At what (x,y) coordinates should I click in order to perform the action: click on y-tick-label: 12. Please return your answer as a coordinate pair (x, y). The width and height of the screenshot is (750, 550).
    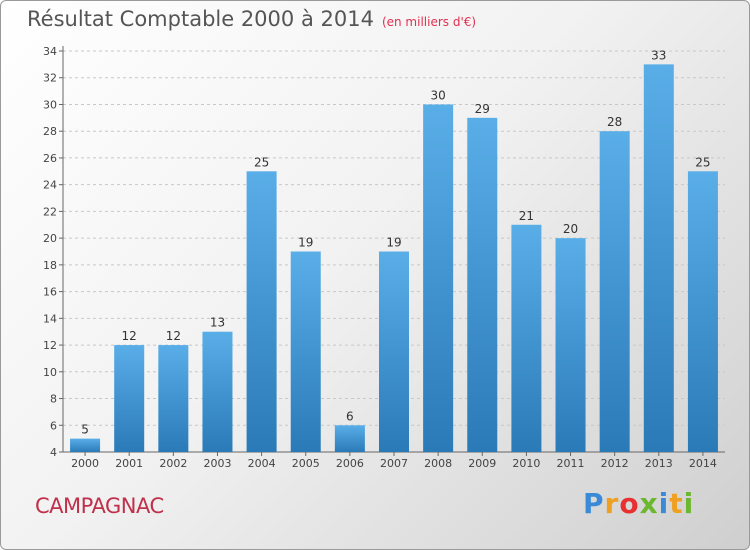
    Looking at the image, I should click on (50, 345).